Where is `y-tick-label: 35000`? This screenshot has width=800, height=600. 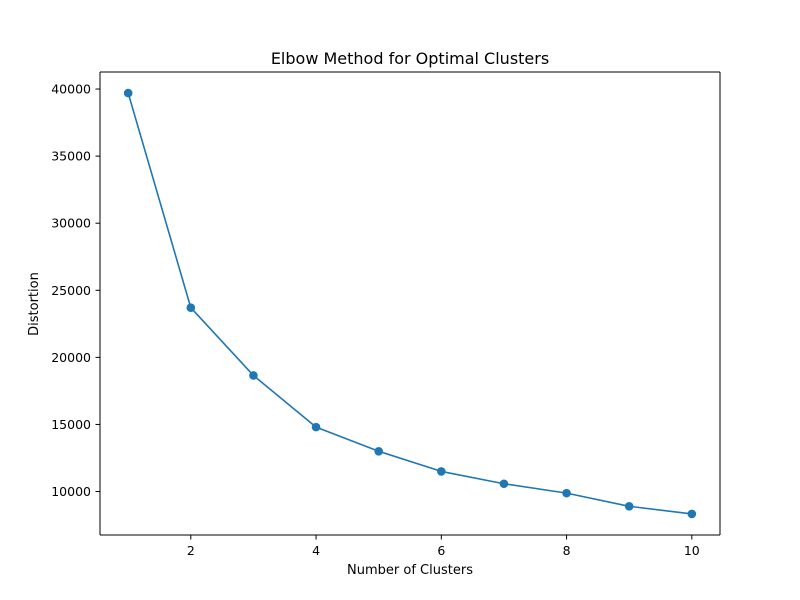
y-tick-label: 35000 is located at coordinates (71, 156).